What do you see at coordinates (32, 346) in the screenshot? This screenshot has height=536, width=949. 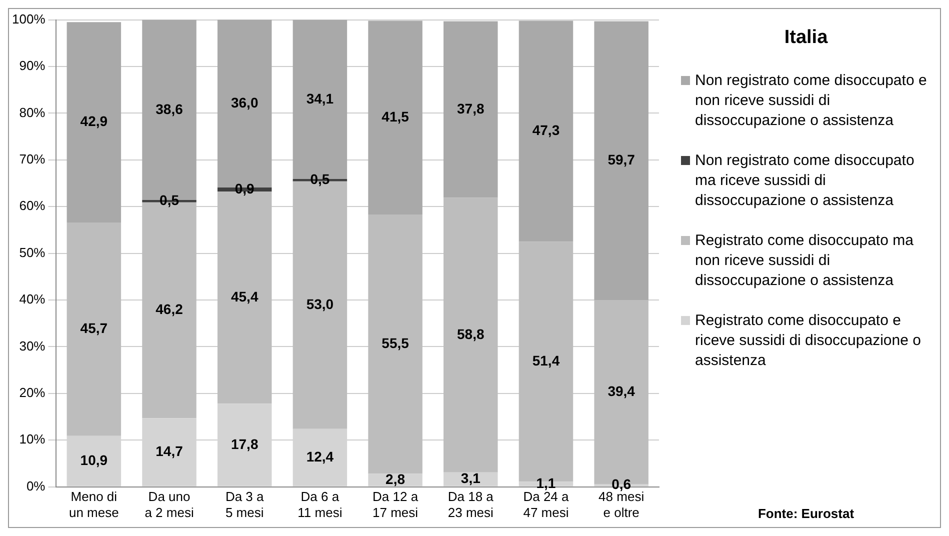 I see `y-tick-label: 30%` at bounding box center [32, 346].